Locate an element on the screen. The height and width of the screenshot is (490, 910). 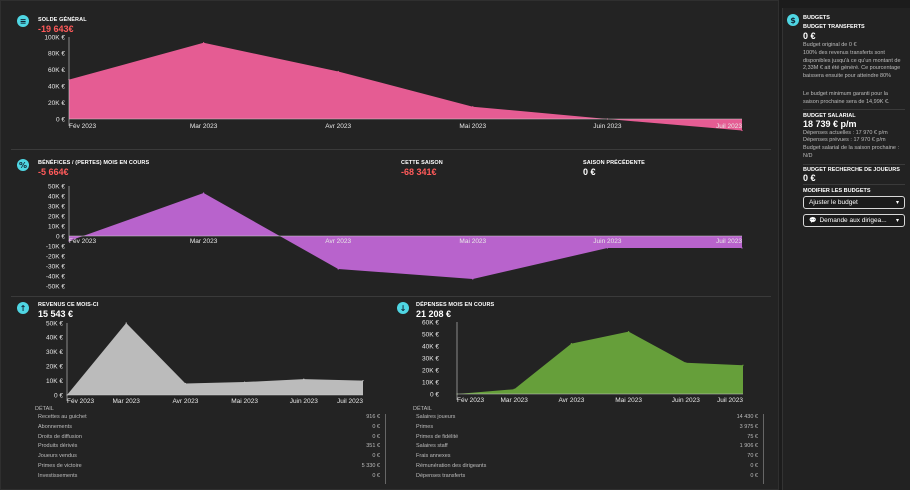
adjust-budget-button: Ajuster le budget ▾ is located at coordinates (854, 202).